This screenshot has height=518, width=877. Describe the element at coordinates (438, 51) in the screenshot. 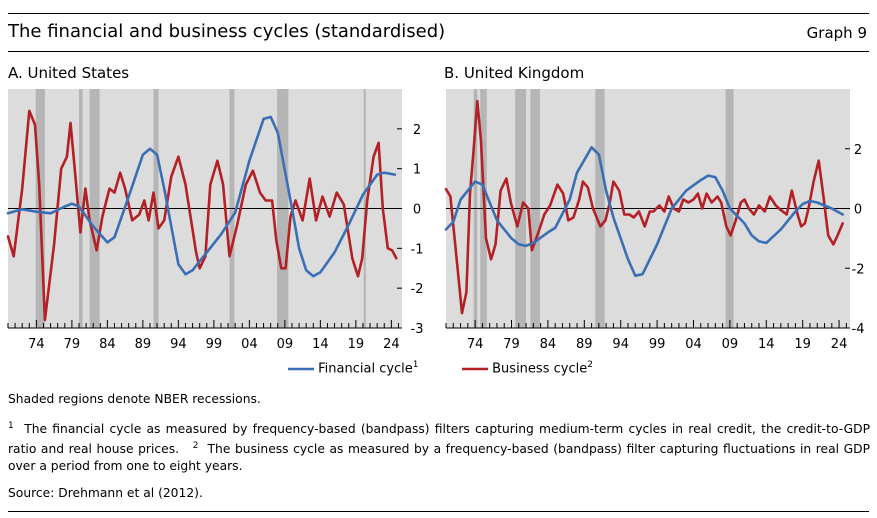

I see `title-rule` at that location.